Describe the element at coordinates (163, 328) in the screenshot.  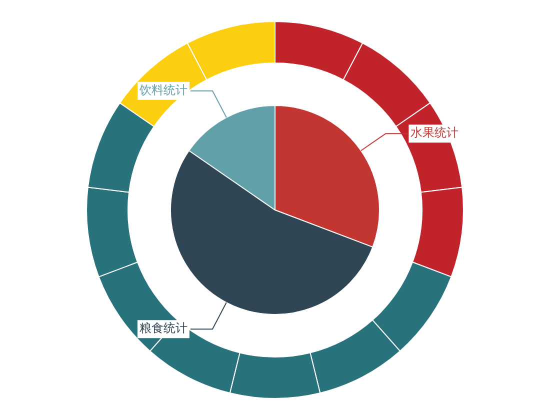
I see `slice-label: 粮食统计` at that location.